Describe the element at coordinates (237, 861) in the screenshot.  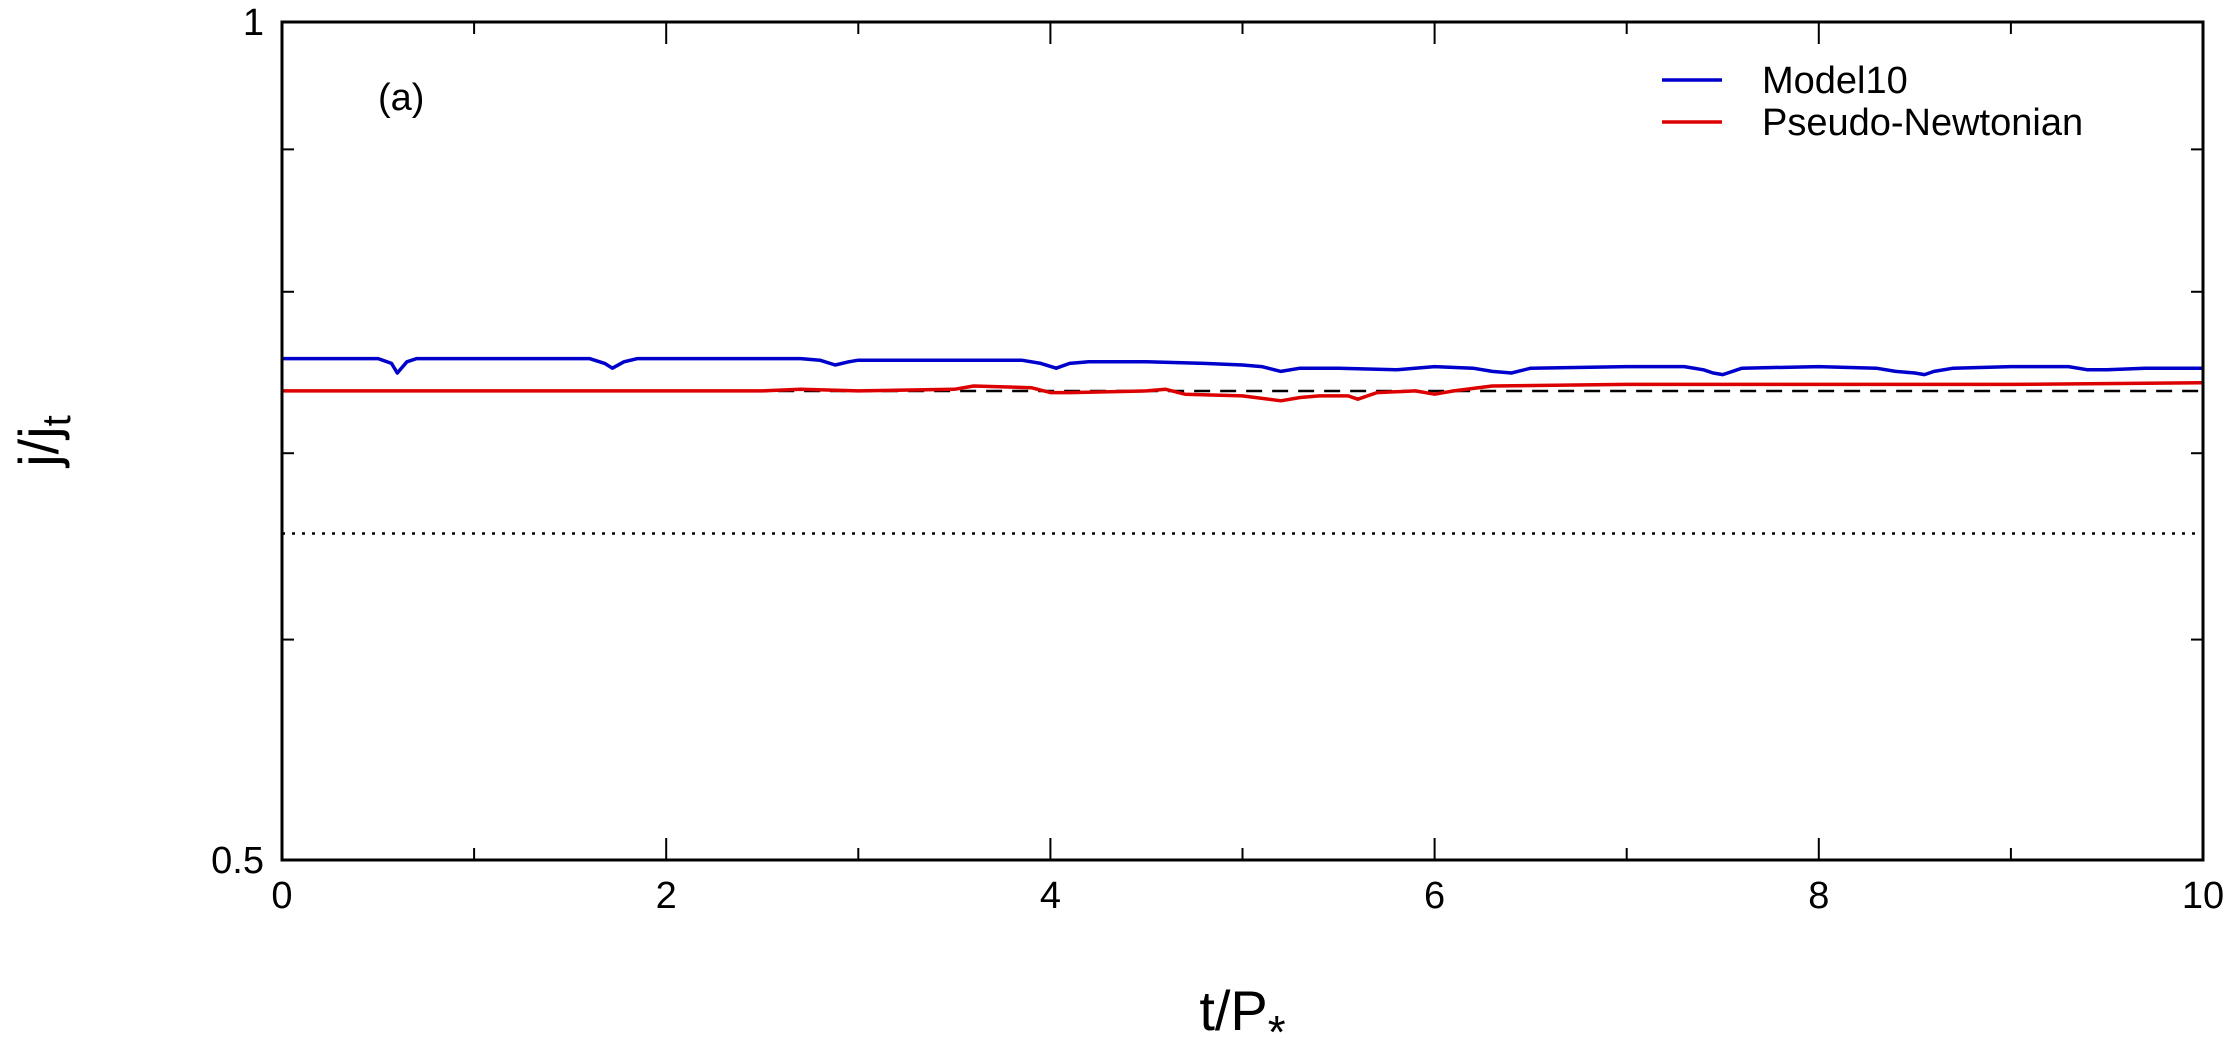
I see `y-tick-label: 0.5` at that location.